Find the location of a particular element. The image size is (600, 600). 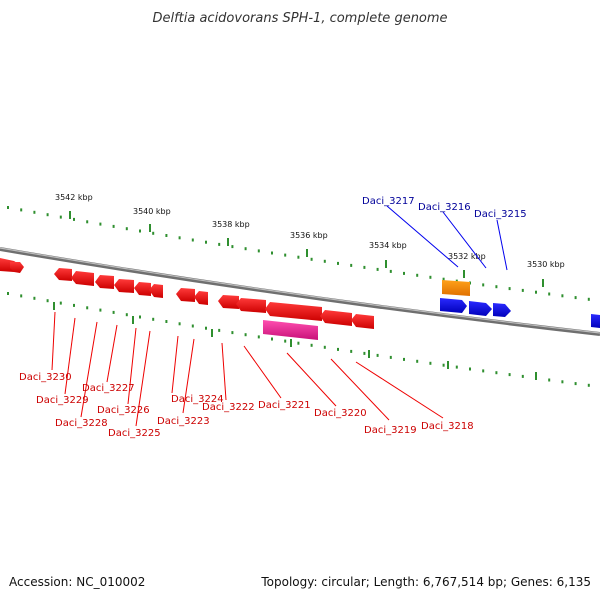

scale-label-3530: 3530 kbp is located at coordinates (546, 264).